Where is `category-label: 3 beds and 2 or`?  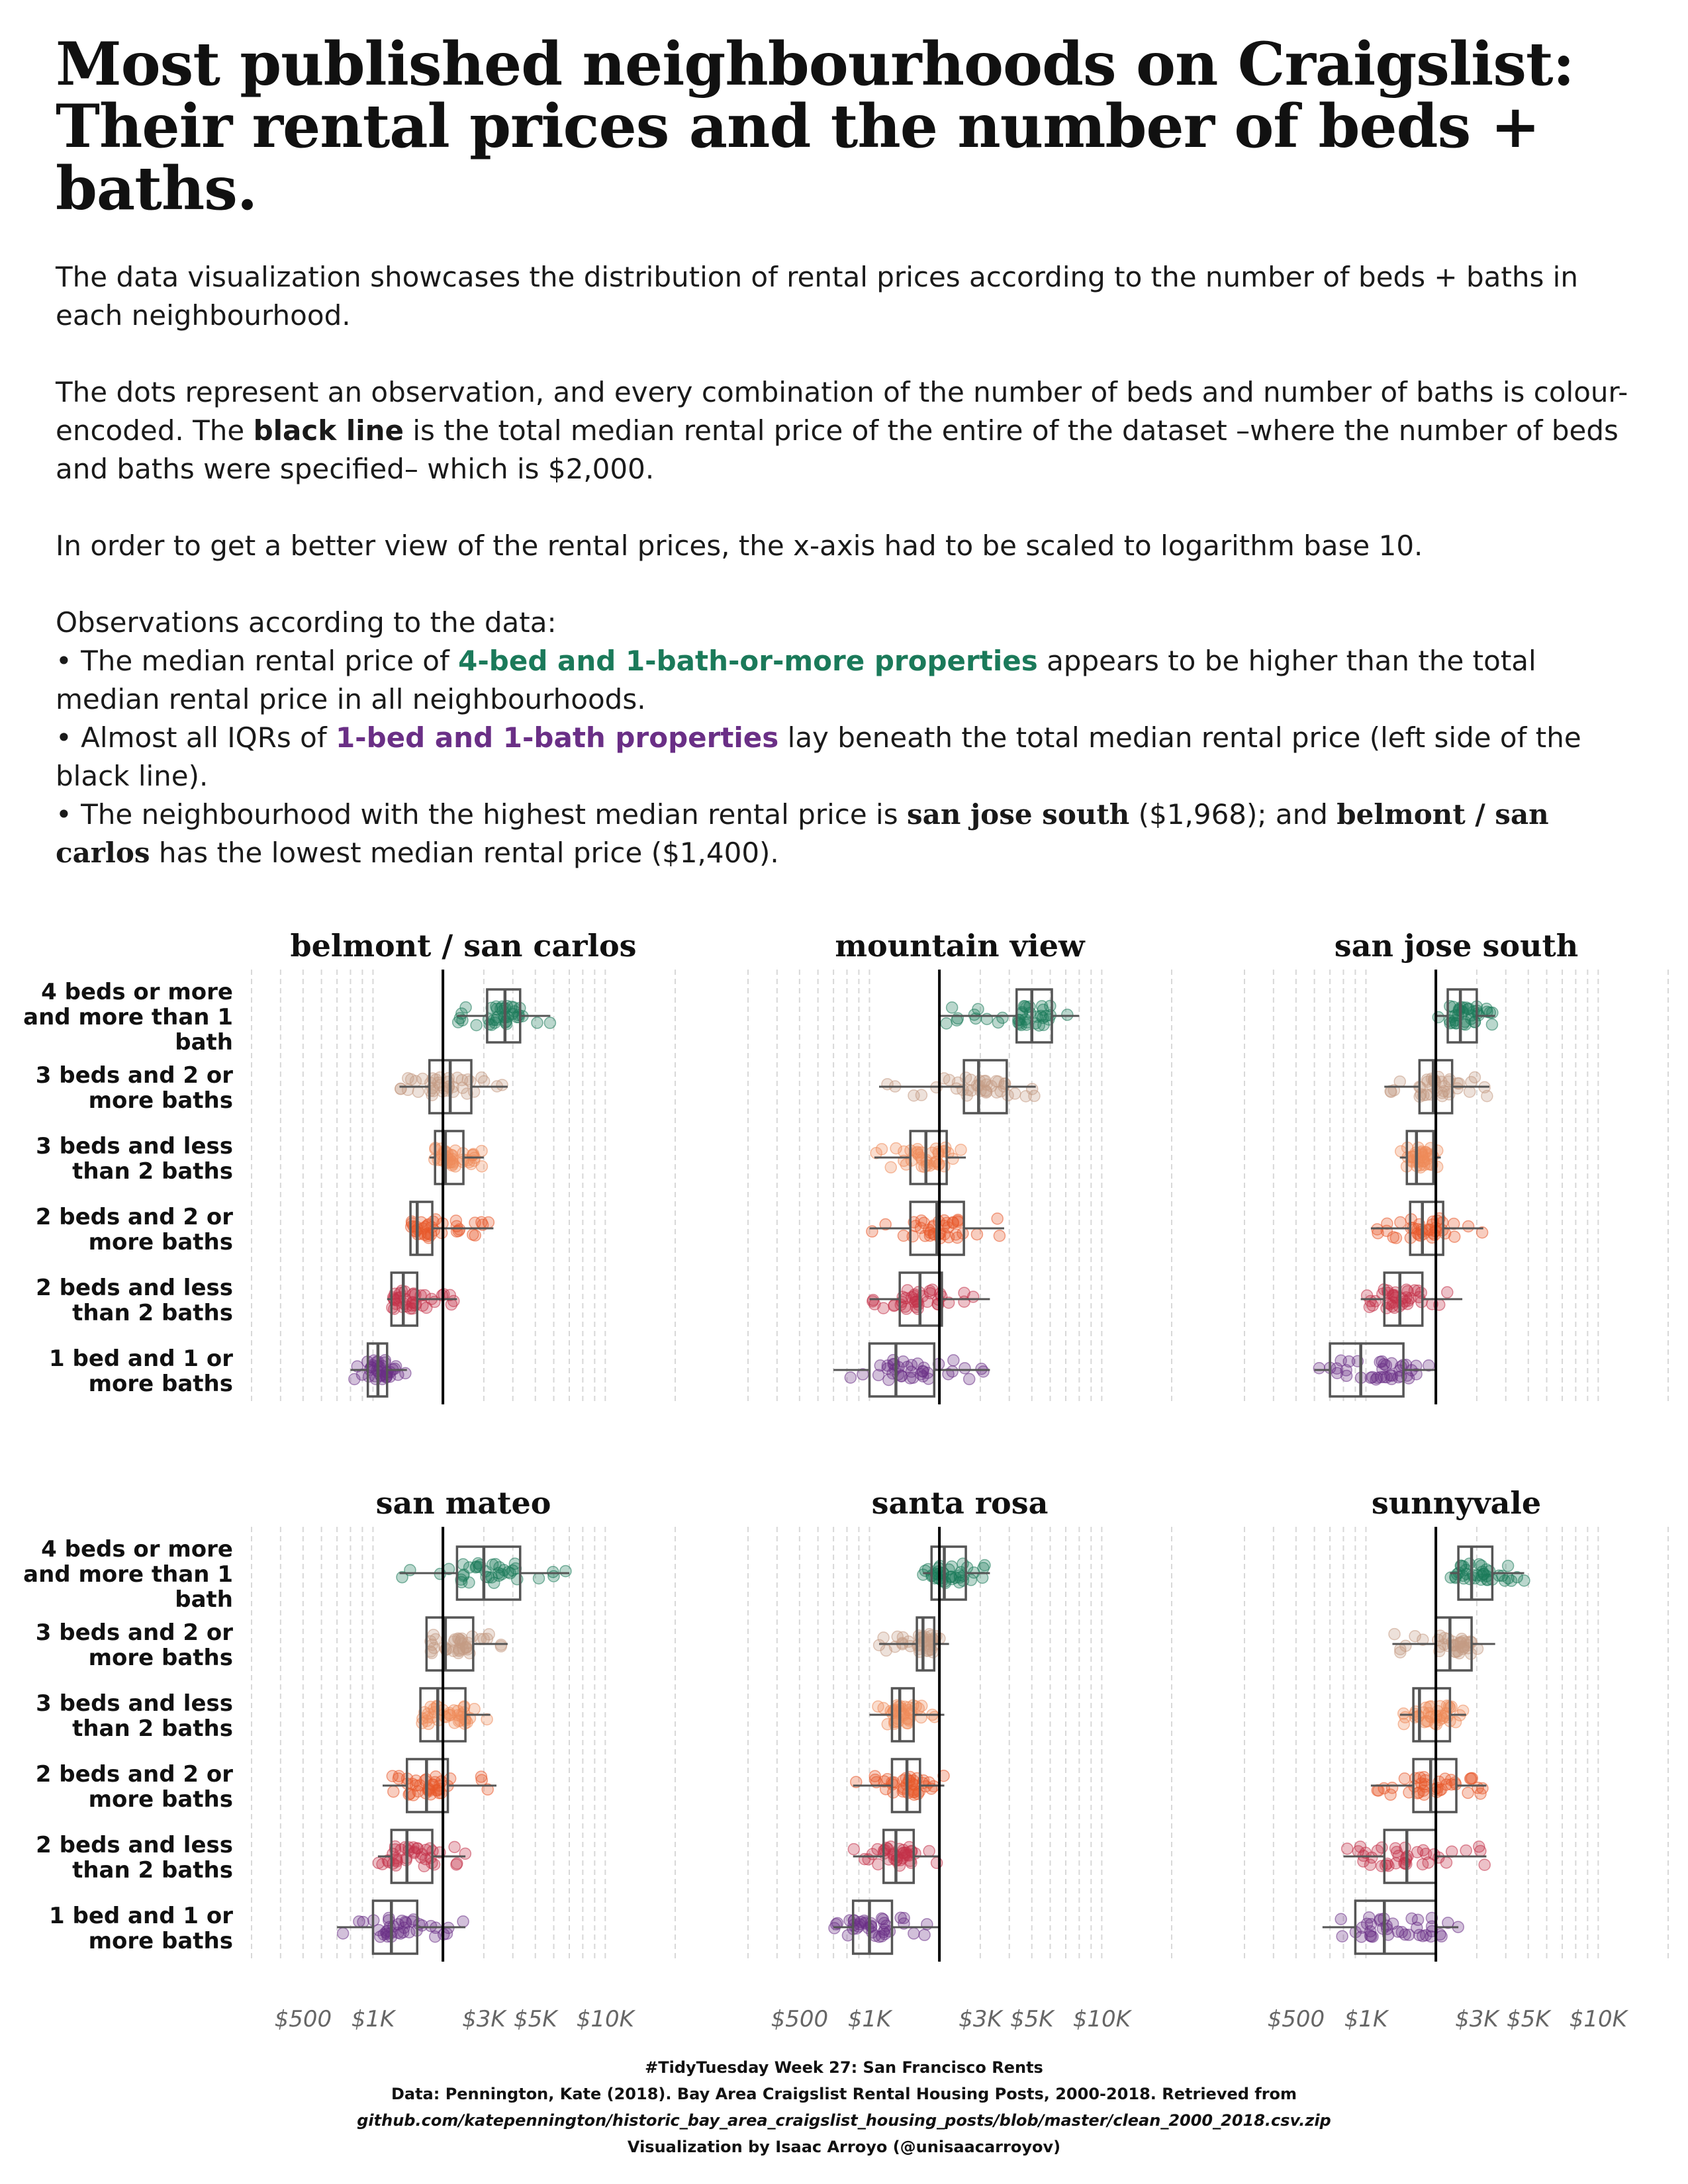
category-label: 3 beds and 2 or is located at coordinates (134, 1632).